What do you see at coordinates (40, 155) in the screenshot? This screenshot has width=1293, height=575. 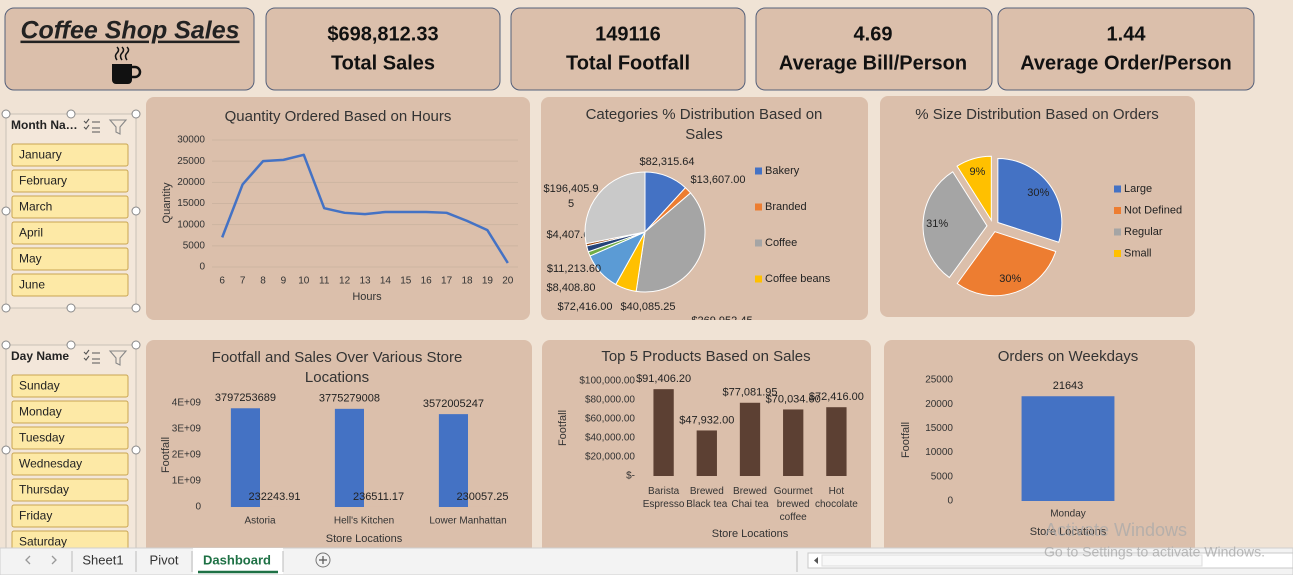 I see `slicer-item-label: January` at bounding box center [40, 155].